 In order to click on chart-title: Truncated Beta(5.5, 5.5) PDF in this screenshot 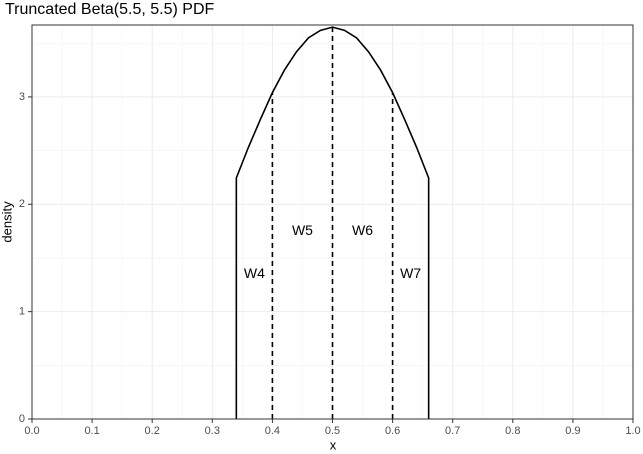, I will do `click(110, 9)`.